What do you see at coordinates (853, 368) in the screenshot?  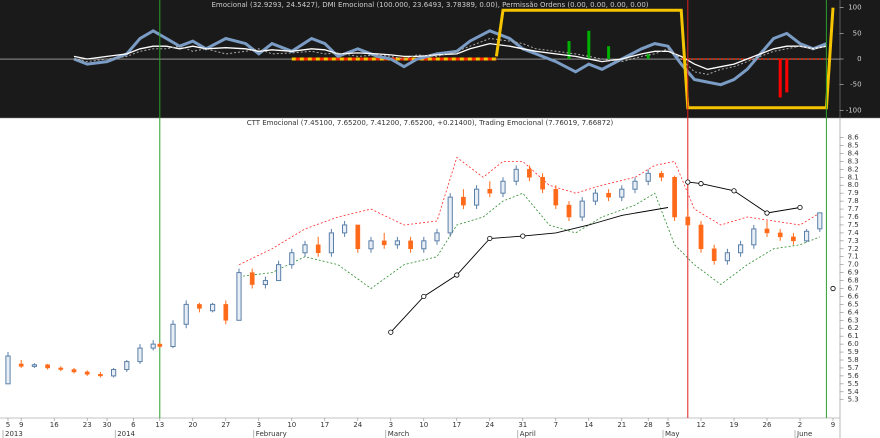 I see `y-tick-label: 5.7` at bounding box center [853, 368].